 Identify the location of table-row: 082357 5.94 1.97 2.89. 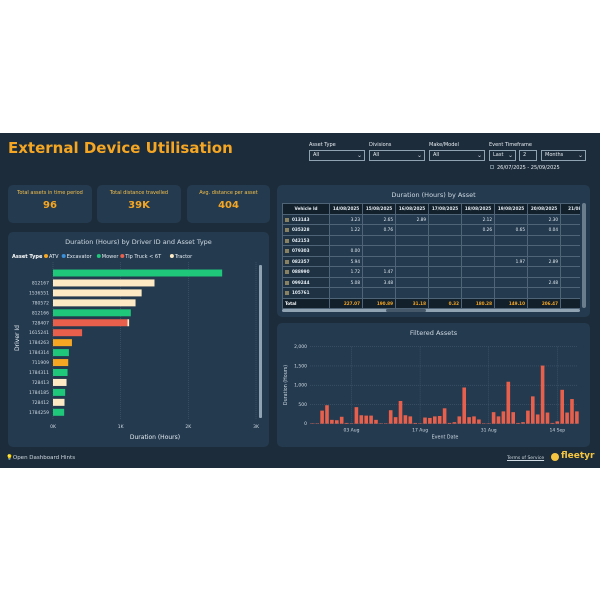
(431, 261).